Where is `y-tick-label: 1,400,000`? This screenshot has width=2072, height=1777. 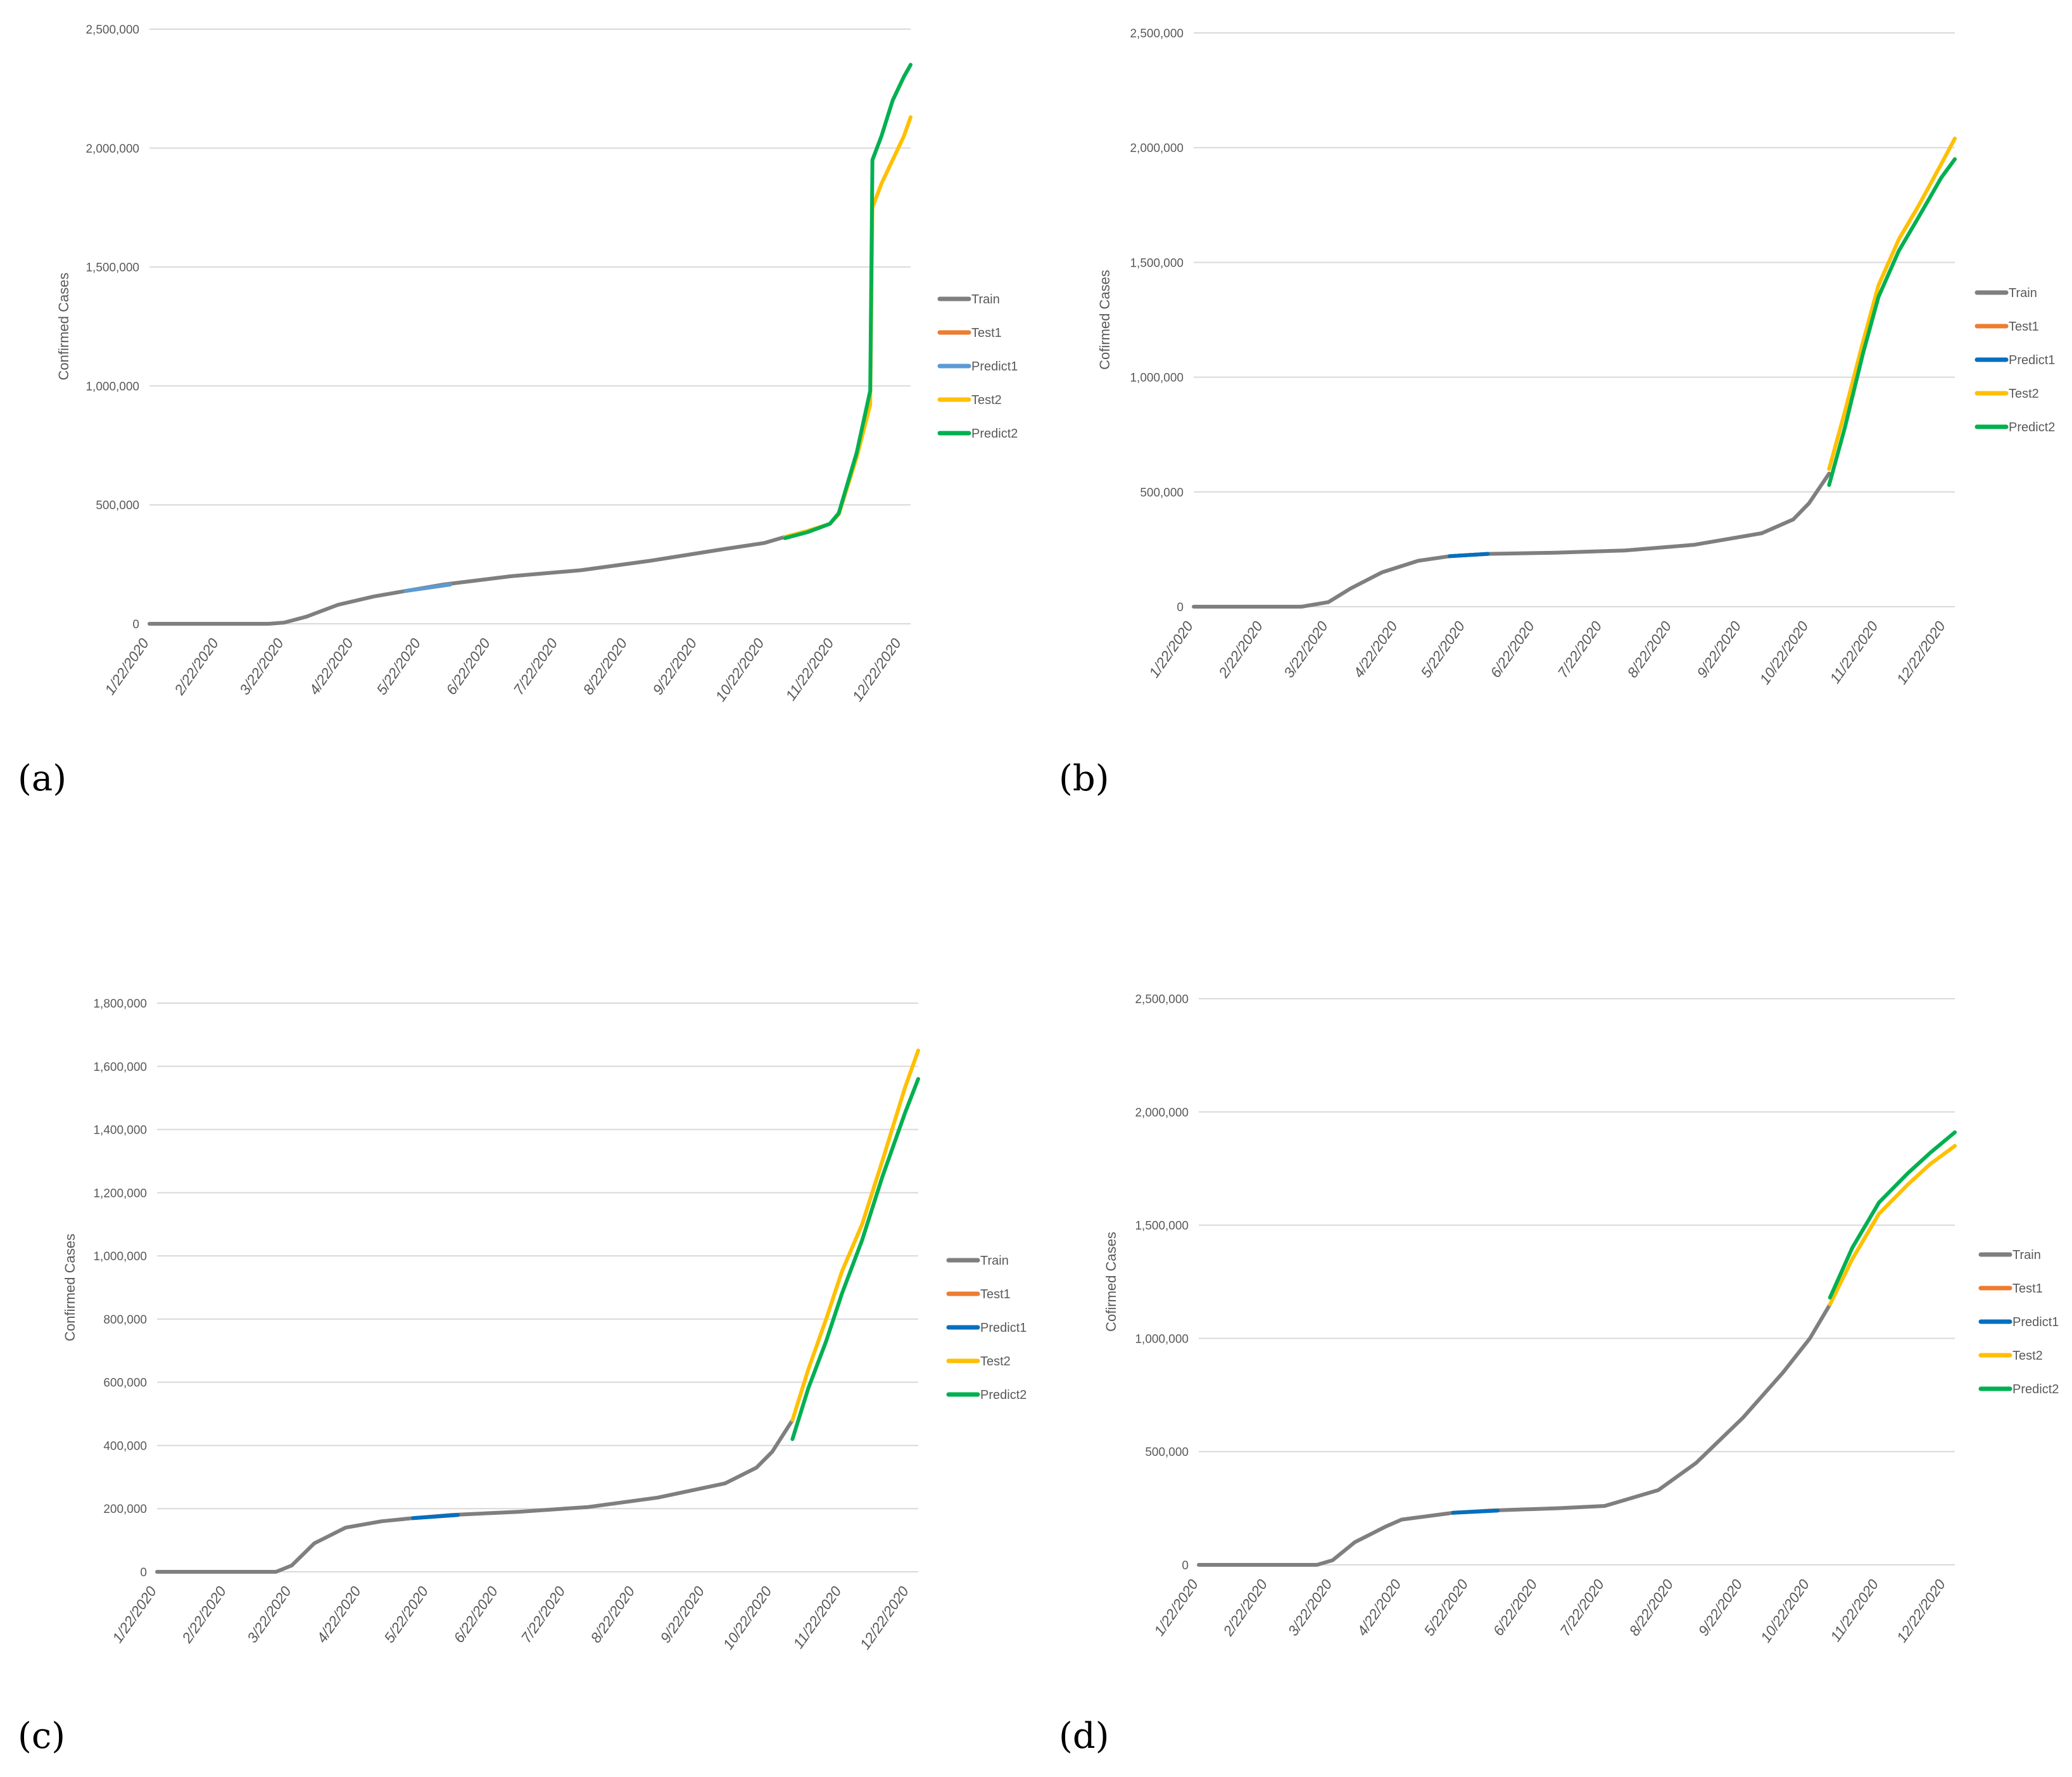
y-tick-label: 1,400,000 is located at coordinates (120, 1130).